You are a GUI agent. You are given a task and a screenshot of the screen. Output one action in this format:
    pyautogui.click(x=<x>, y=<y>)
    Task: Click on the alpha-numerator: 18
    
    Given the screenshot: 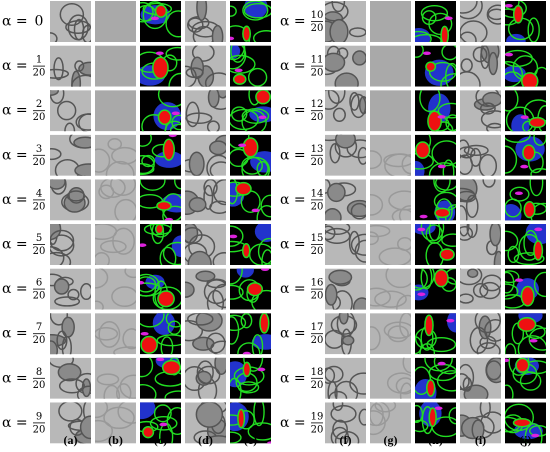 What is the action you would take?
    pyautogui.click(x=317, y=372)
    